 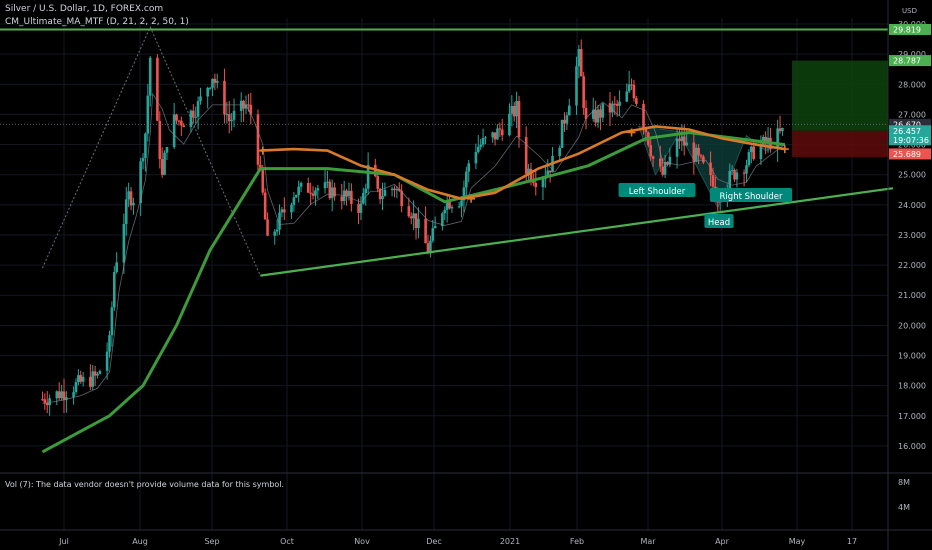 I want to click on rising-trendline, so click(x=577, y=232).